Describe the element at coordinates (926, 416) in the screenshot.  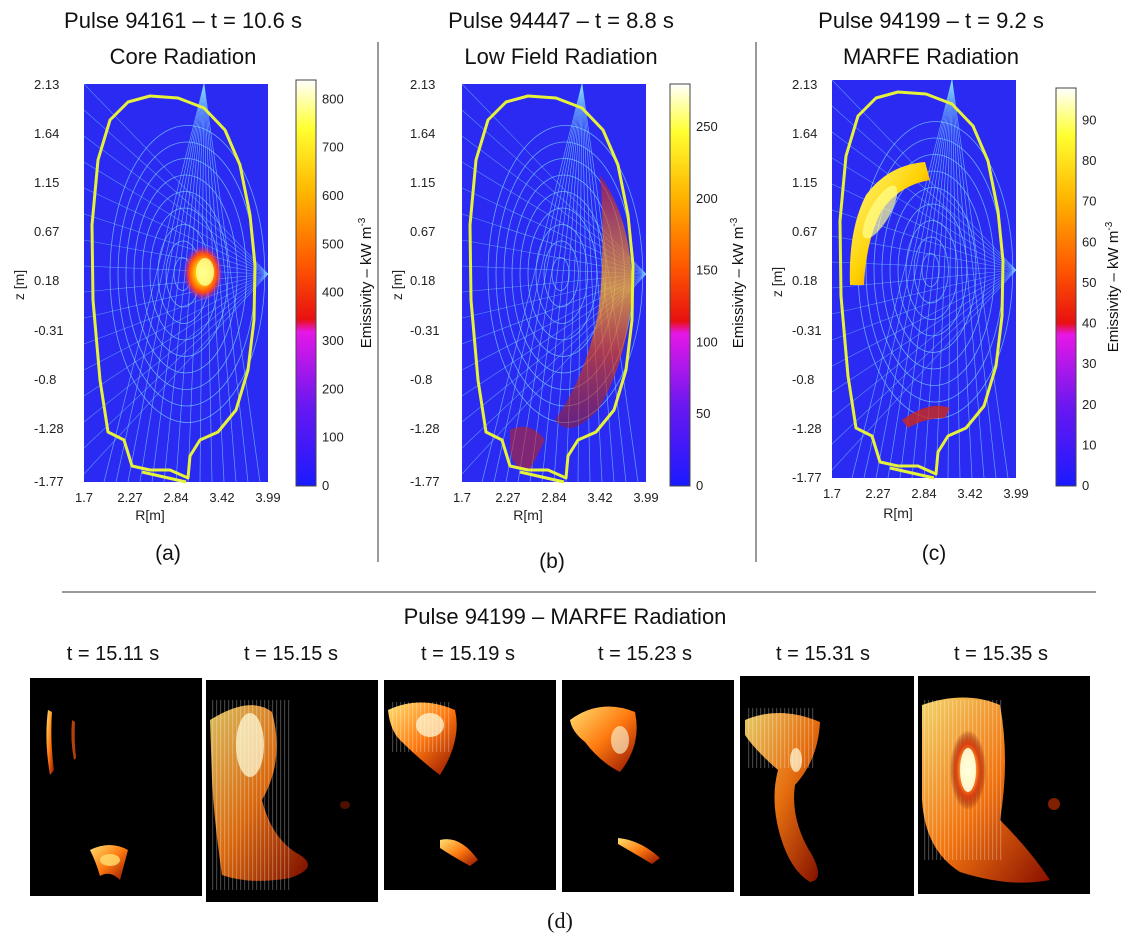
I see `panel-c-lower-emission` at that location.